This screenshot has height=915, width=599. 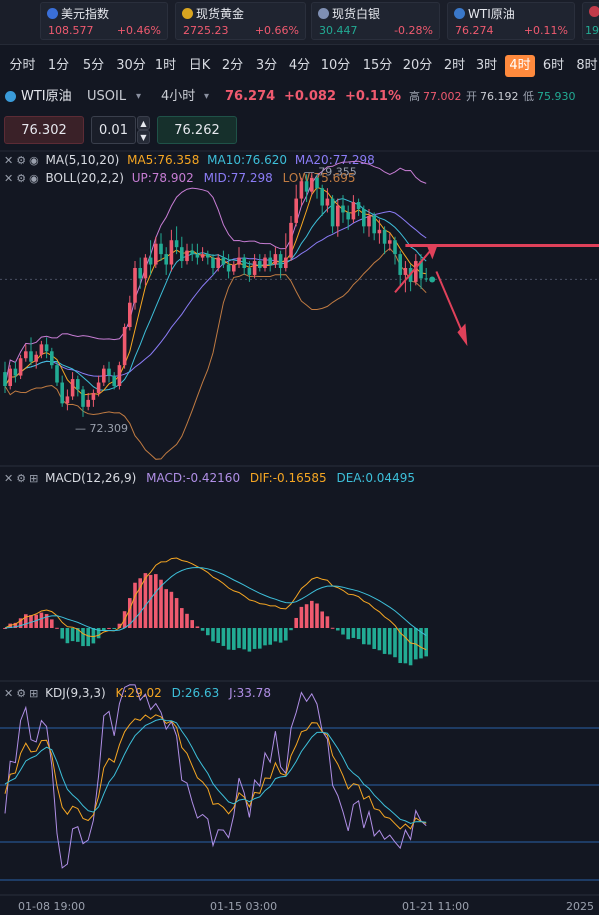 What do you see at coordinates (590, 21) in the screenshot?
I see `ticker-item-partial: 19` at bounding box center [590, 21].